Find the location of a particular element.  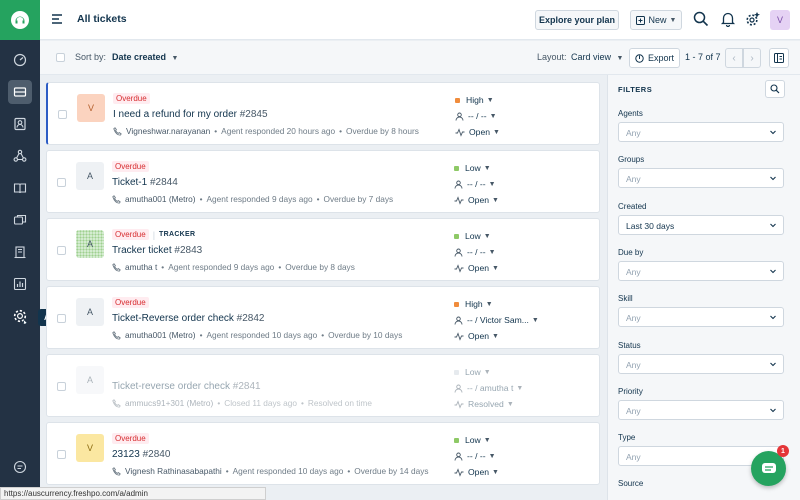

ticket-subject: I need a refund for my order #2845 is located at coordinates (190, 114).